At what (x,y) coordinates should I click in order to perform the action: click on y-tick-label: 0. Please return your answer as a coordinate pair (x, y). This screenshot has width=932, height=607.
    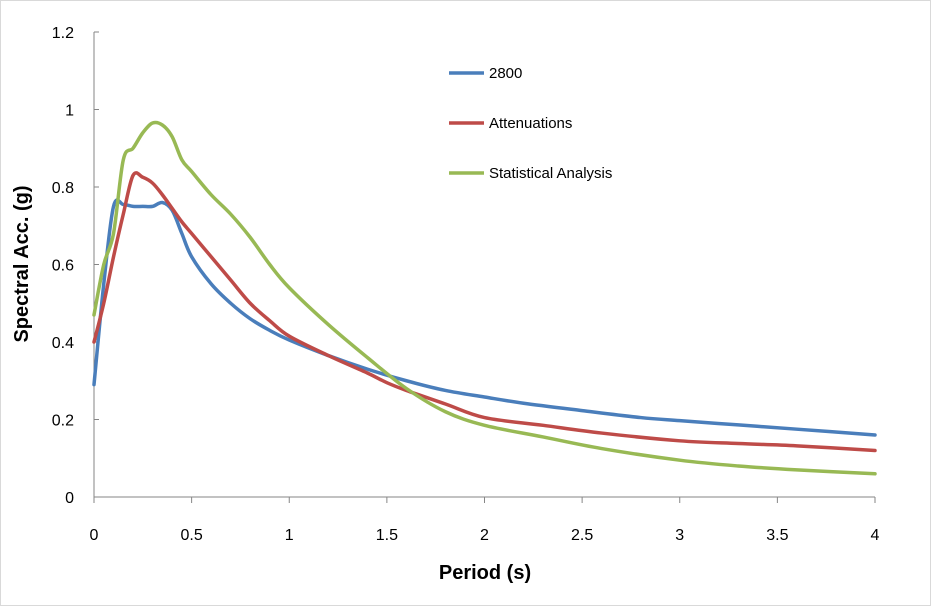
    Looking at the image, I should click on (69, 498).